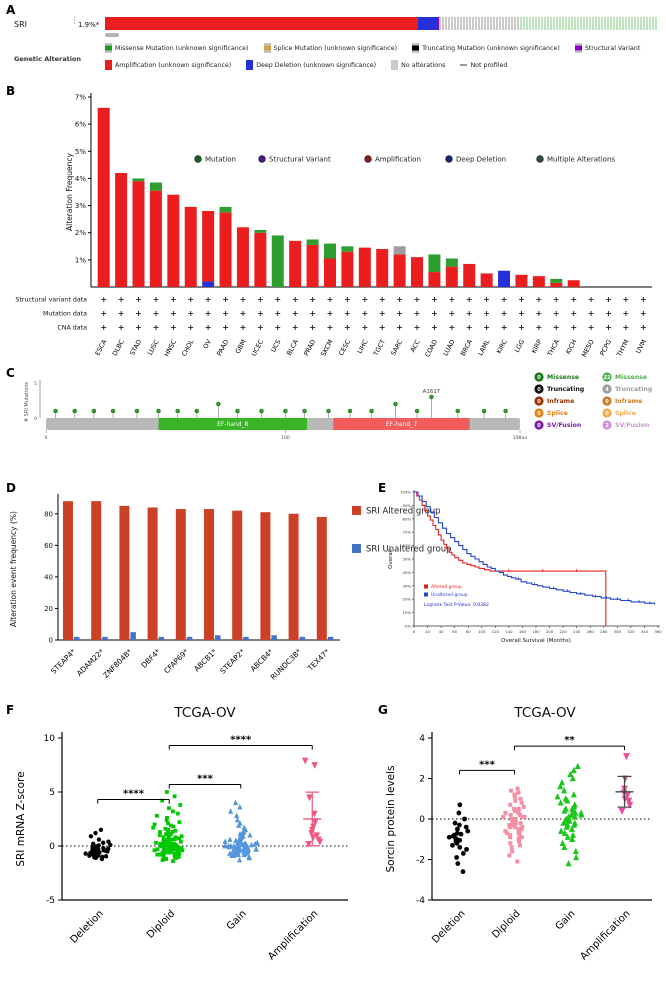  Describe the element at coordinates (612, 48) in the screenshot. I see `legend-label: Structural Variant` at that location.